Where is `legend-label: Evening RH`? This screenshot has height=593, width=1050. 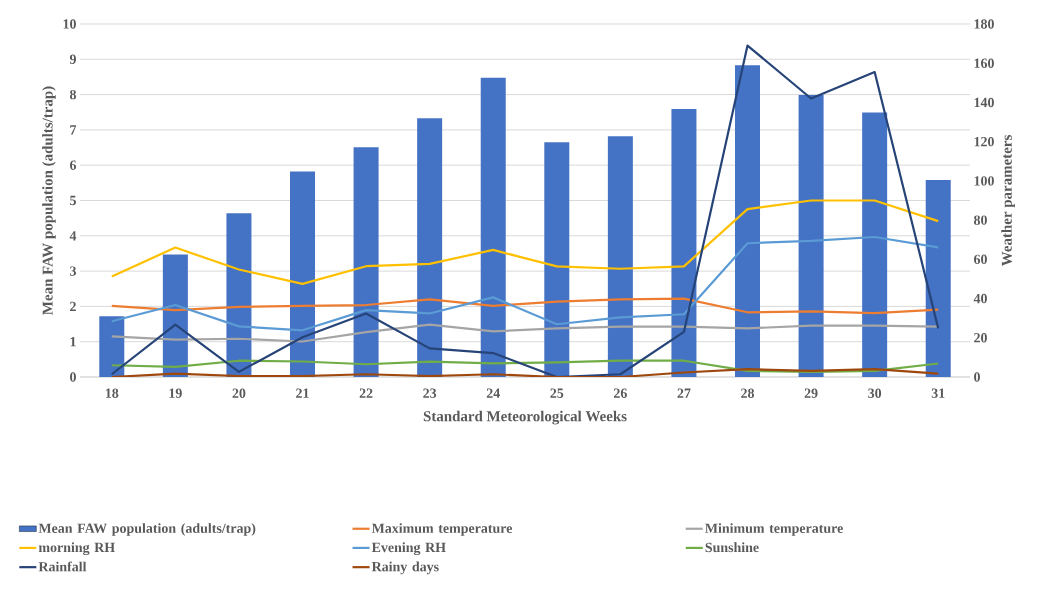
legend-label: Evening RH is located at coordinates (408, 549).